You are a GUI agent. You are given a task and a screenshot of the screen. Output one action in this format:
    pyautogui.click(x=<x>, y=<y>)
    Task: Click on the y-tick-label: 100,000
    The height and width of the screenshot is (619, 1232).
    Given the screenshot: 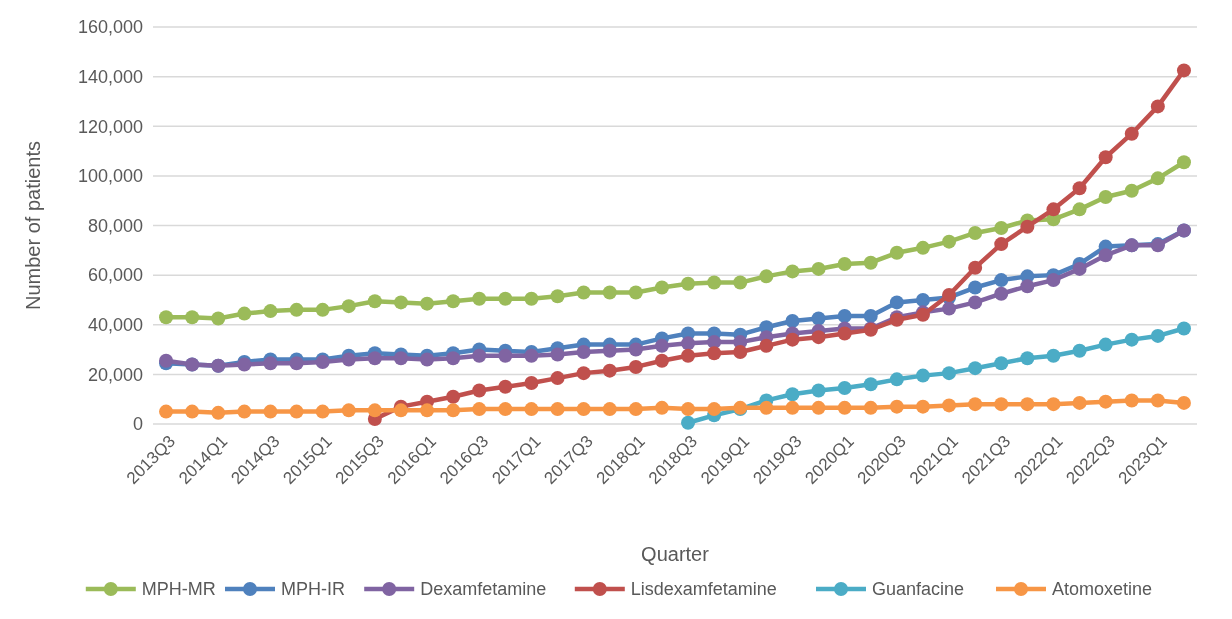 What is the action you would take?
    pyautogui.click(x=110, y=176)
    